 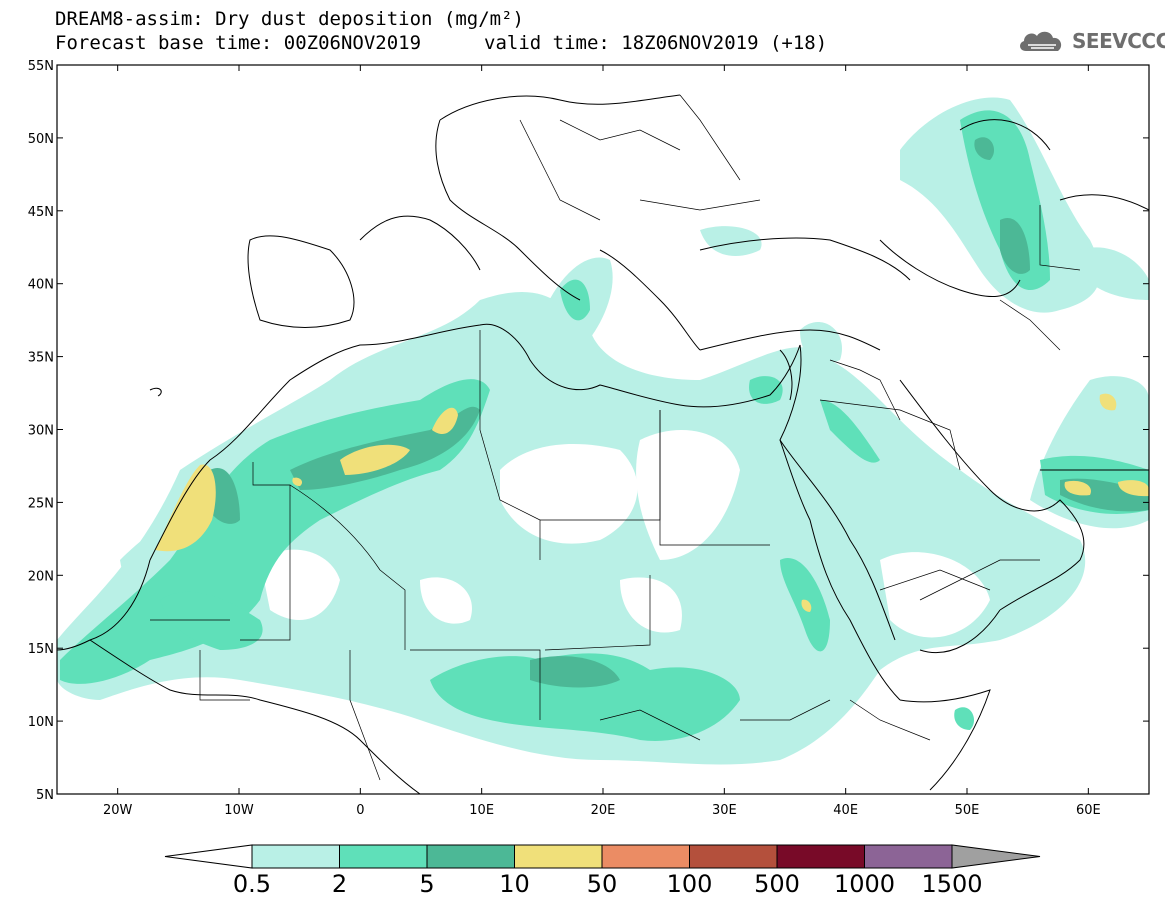 What do you see at coordinates (602, 884) in the screenshot?
I see `colorbar-label: 50` at bounding box center [602, 884].